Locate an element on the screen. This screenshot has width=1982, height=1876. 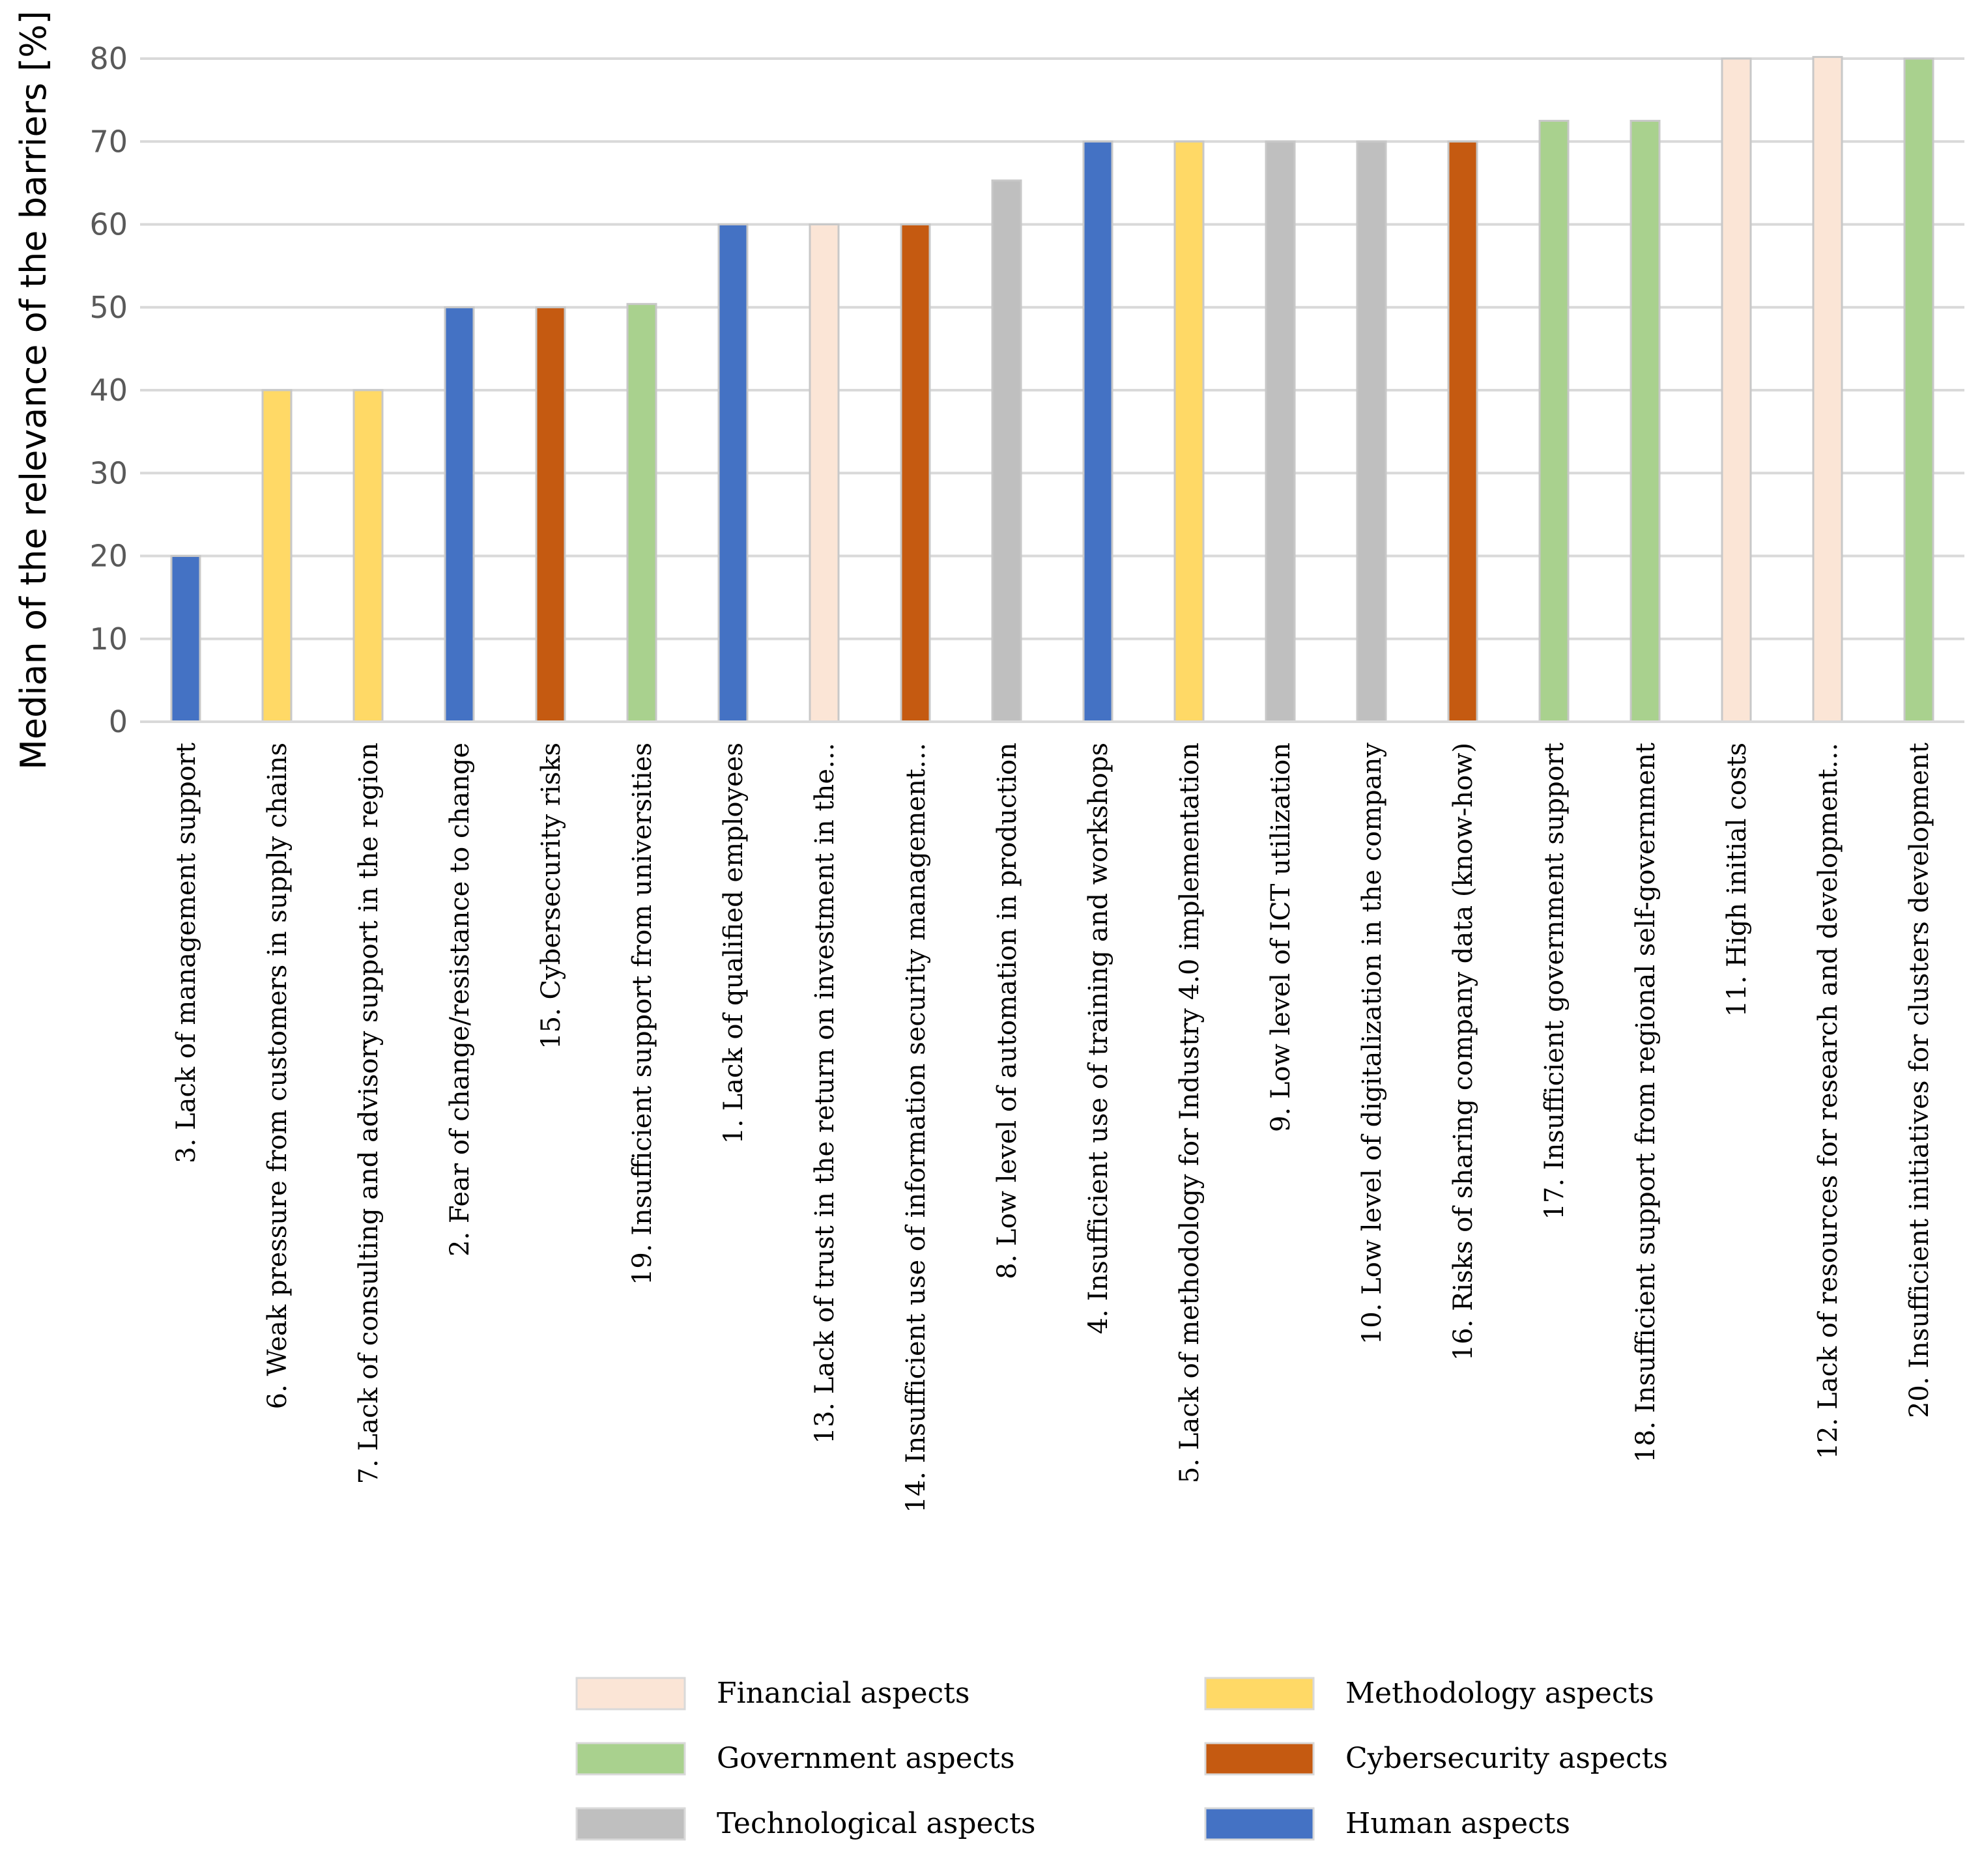
y-tick-label: 50 is located at coordinates (108, 308).